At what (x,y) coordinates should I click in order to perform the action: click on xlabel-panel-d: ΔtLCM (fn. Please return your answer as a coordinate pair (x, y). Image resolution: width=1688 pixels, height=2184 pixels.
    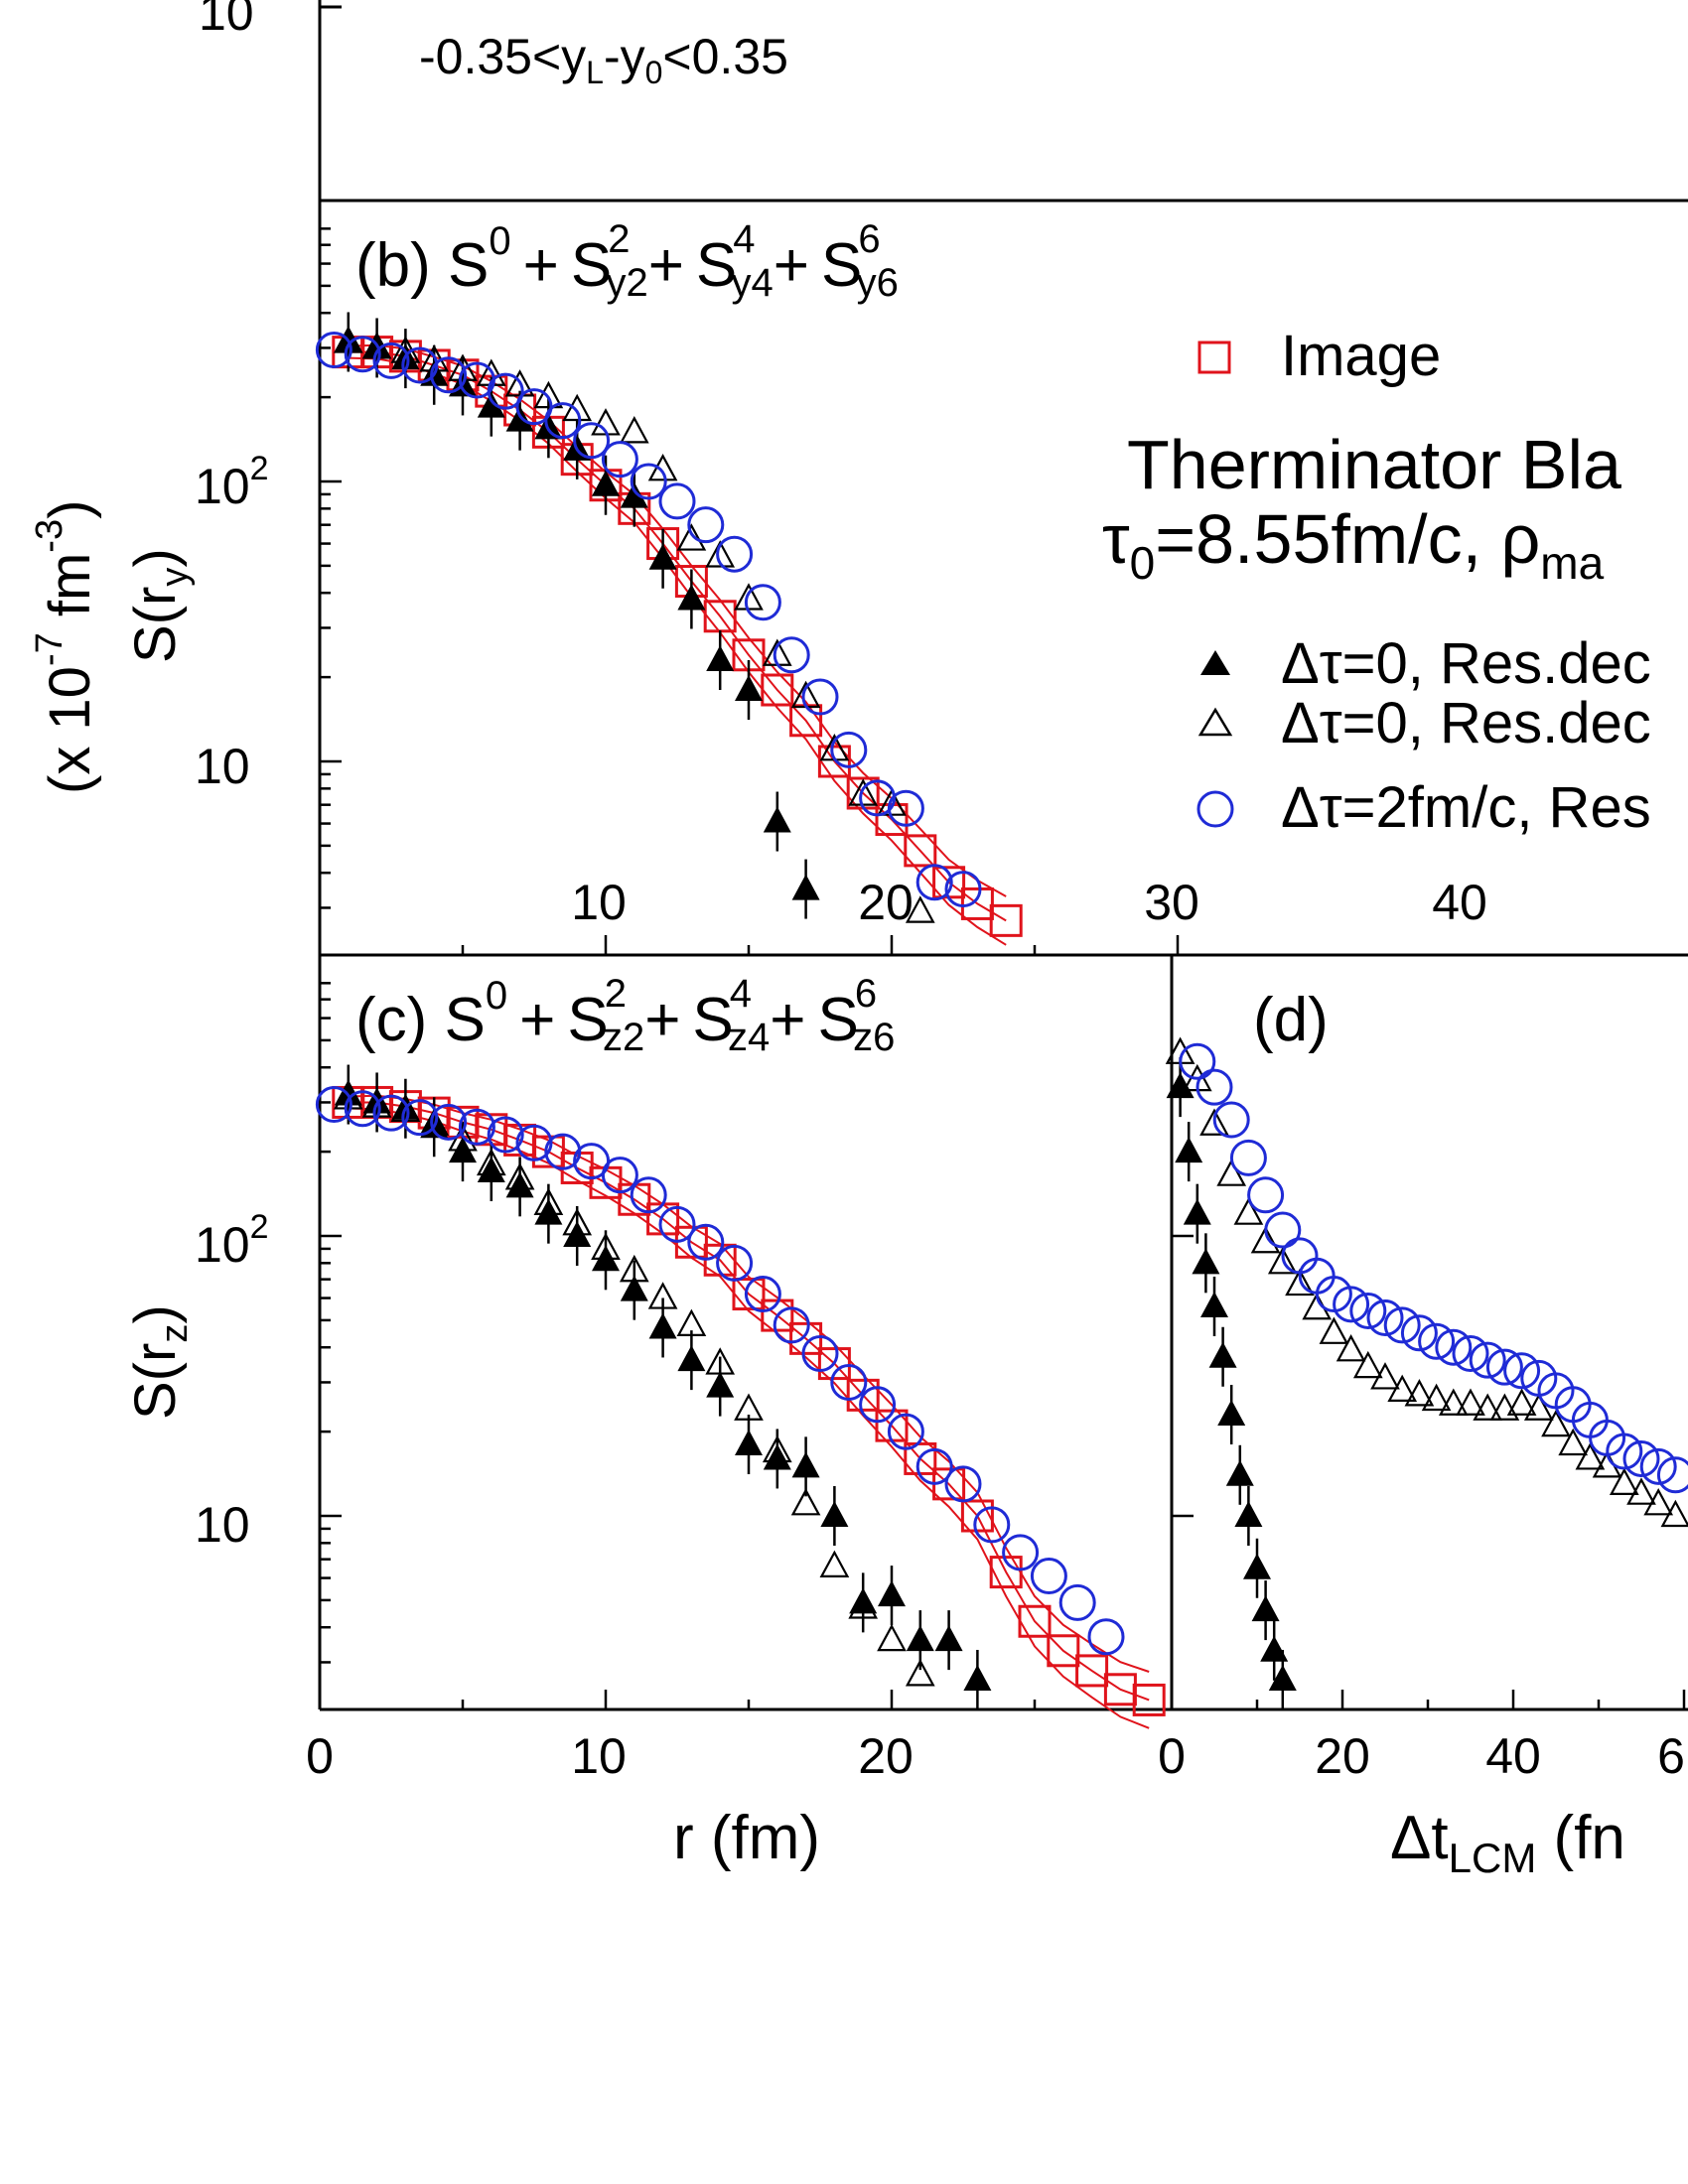
    Looking at the image, I should click on (1507, 1842).